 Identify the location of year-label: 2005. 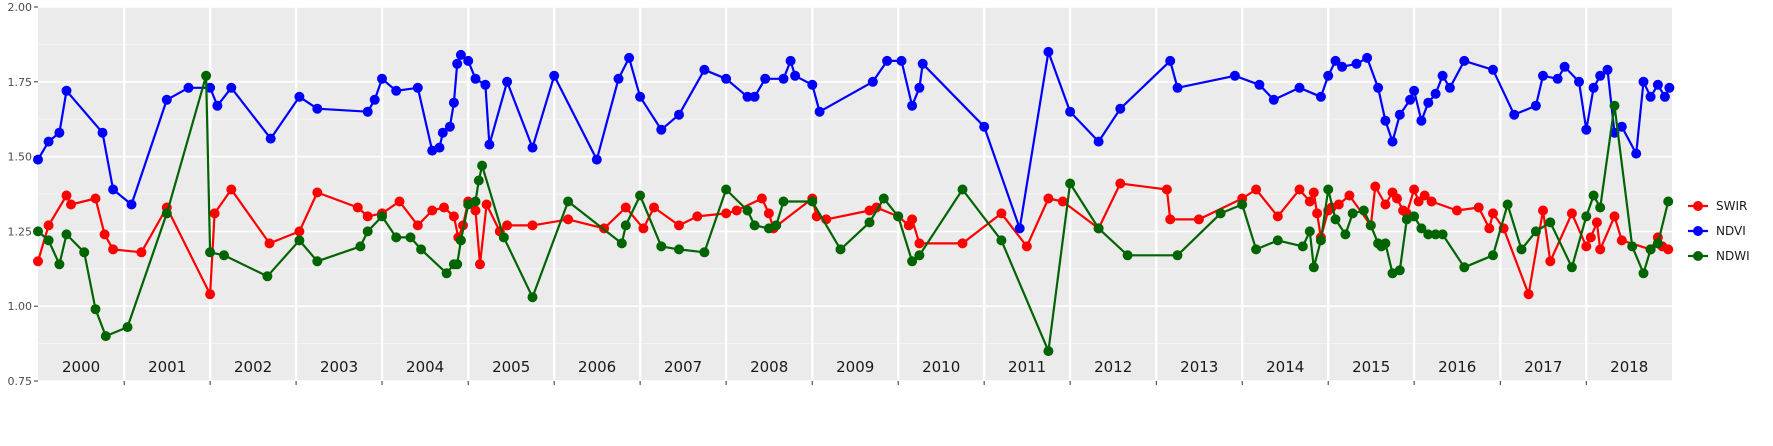
(511, 367).